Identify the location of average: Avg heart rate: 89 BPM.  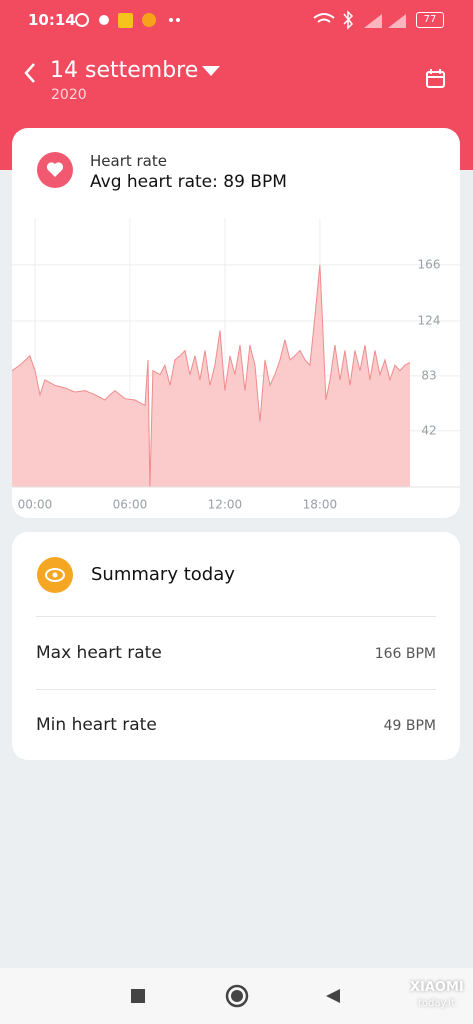
(188, 182).